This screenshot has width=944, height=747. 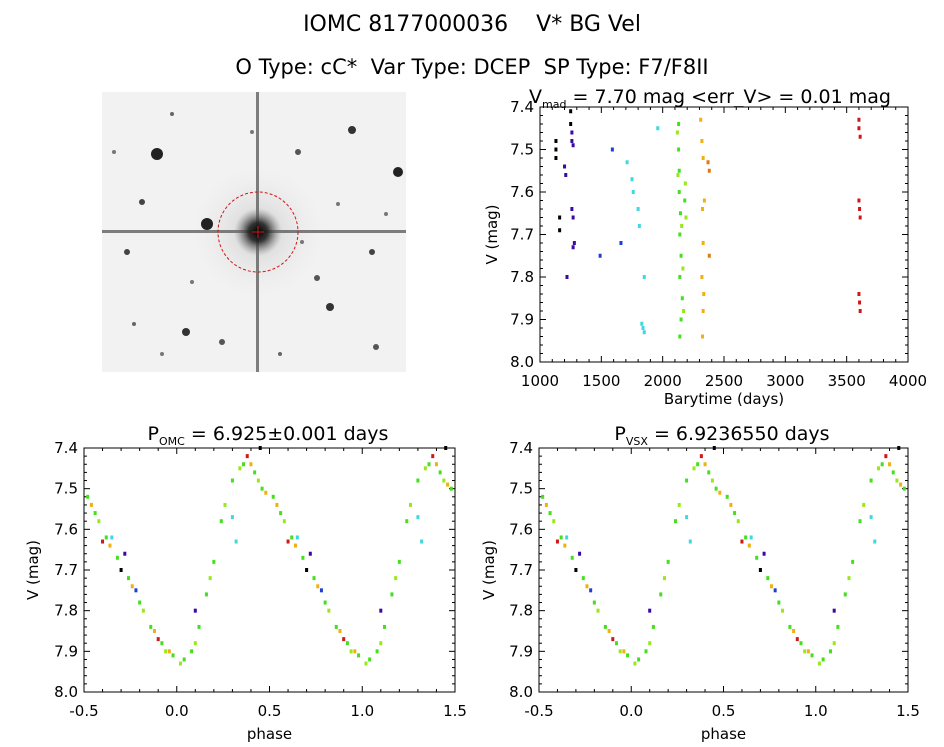 What do you see at coordinates (66, 489) in the screenshot?
I see `y-tick-label: 7.5` at bounding box center [66, 489].